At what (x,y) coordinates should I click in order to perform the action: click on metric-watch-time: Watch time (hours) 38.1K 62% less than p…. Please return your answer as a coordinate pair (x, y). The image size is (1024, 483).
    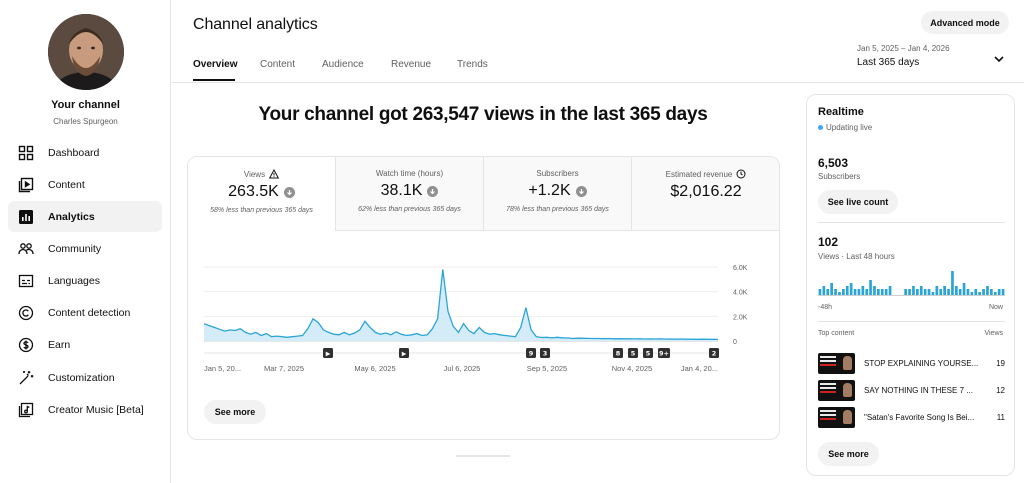
    Looking at the image, I should click on (410, 194).